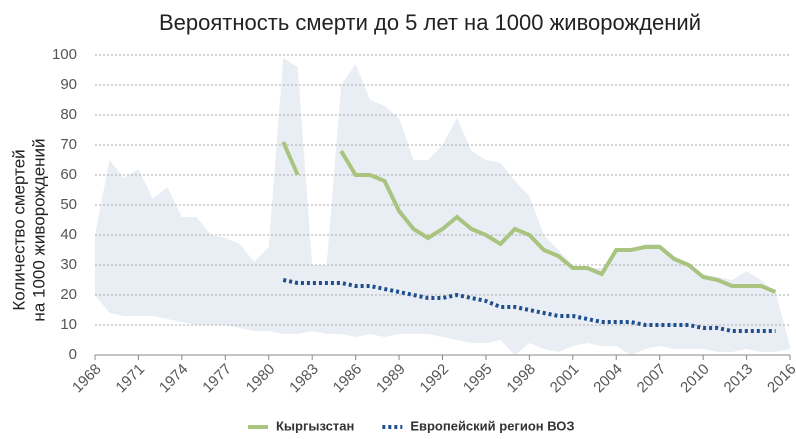  What do you see at coordinates (565, 379) in the screenshot?
I see `x-tick-label: 2001` at bounding box center [565, 379].